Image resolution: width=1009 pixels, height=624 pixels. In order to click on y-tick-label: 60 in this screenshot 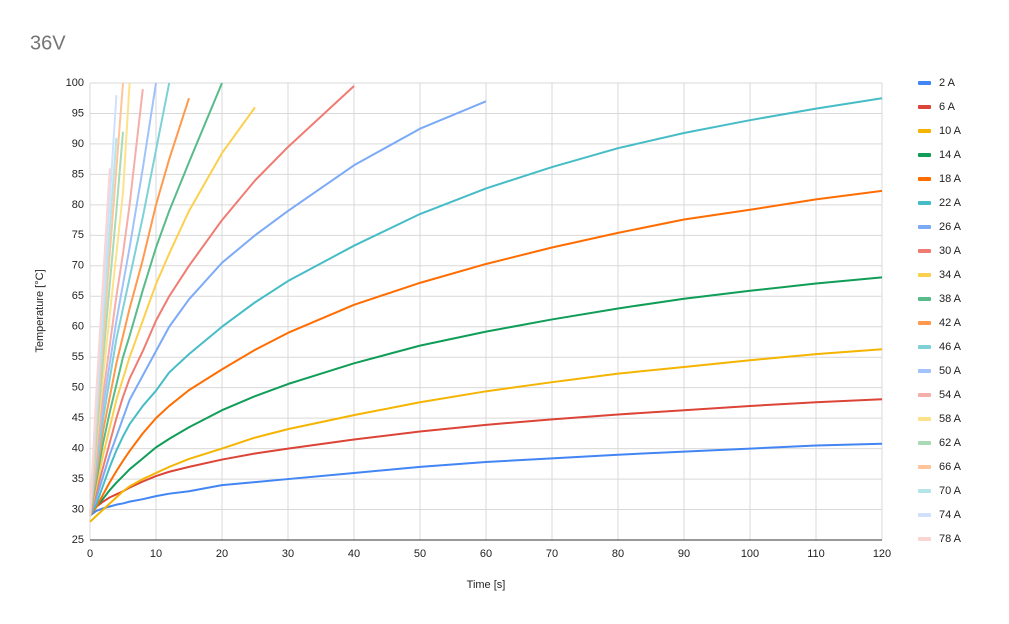, I will do `click(78, 327)`.